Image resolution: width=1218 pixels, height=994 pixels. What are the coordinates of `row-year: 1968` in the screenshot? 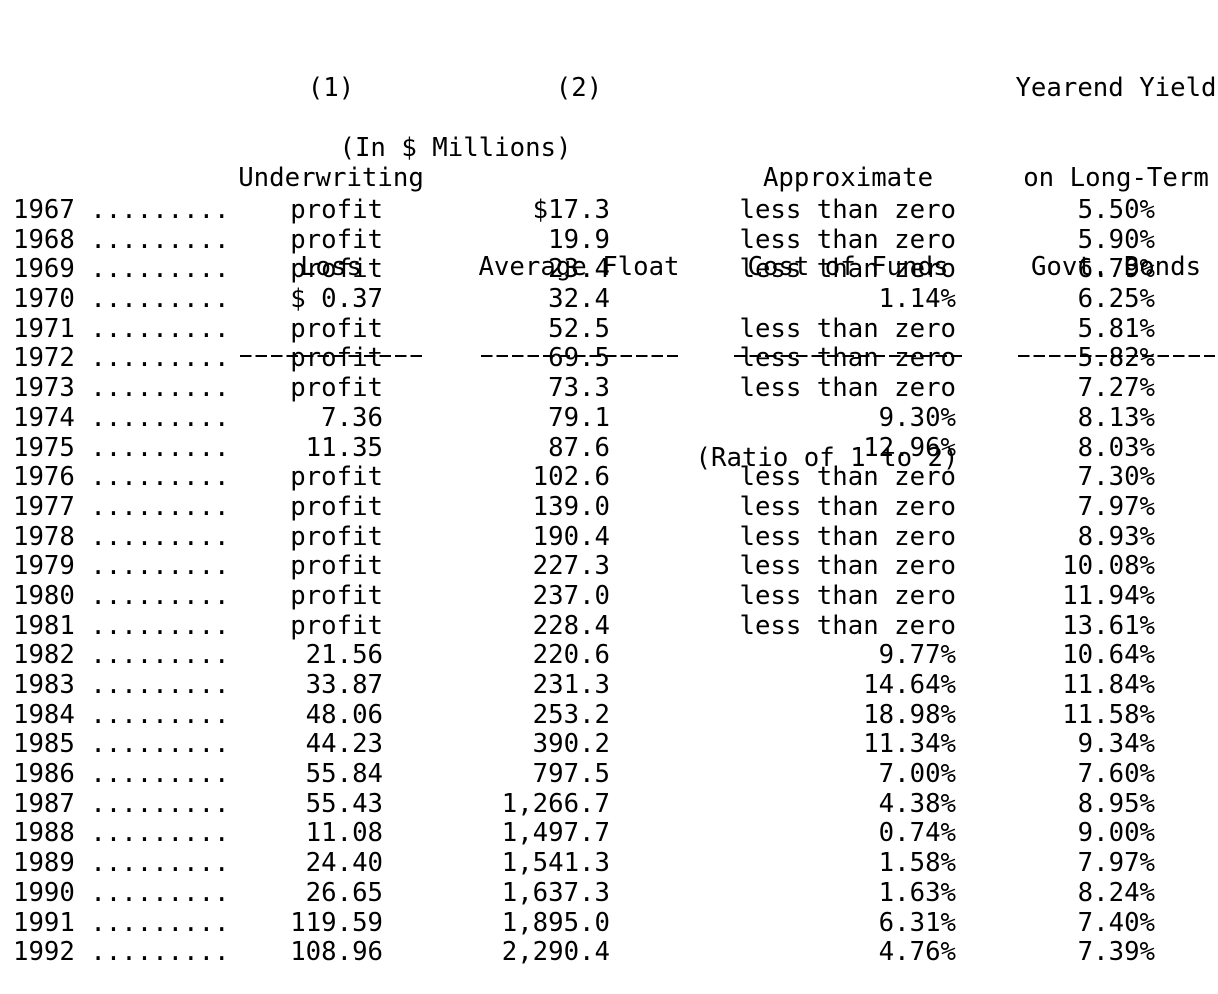 It's located at (44, 239).